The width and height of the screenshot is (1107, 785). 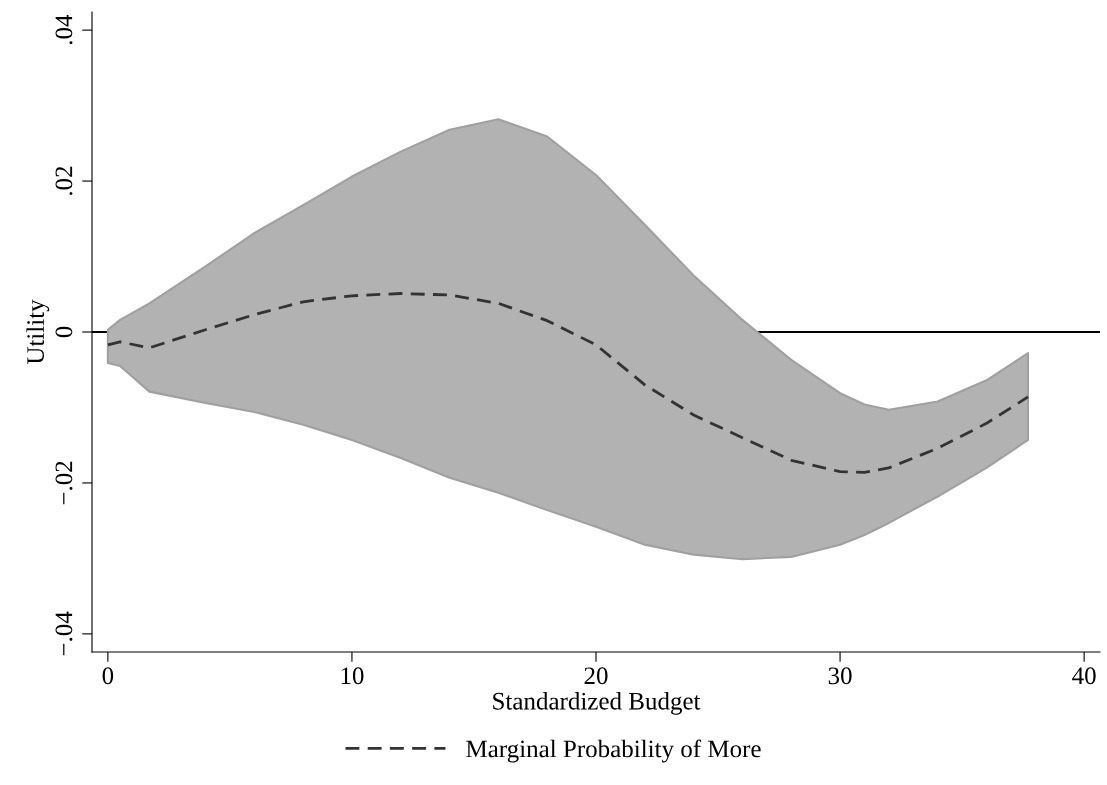 I want to click on y-tick-label: −.04, so click(x=64, y=633).